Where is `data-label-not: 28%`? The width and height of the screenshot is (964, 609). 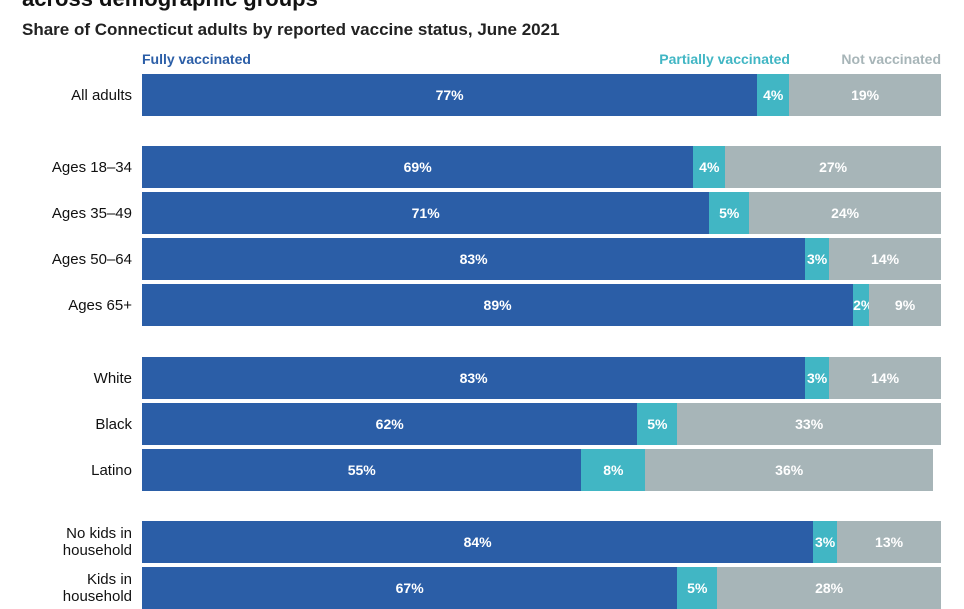
data-label-not: 28% is located at coordinates (829, 588).